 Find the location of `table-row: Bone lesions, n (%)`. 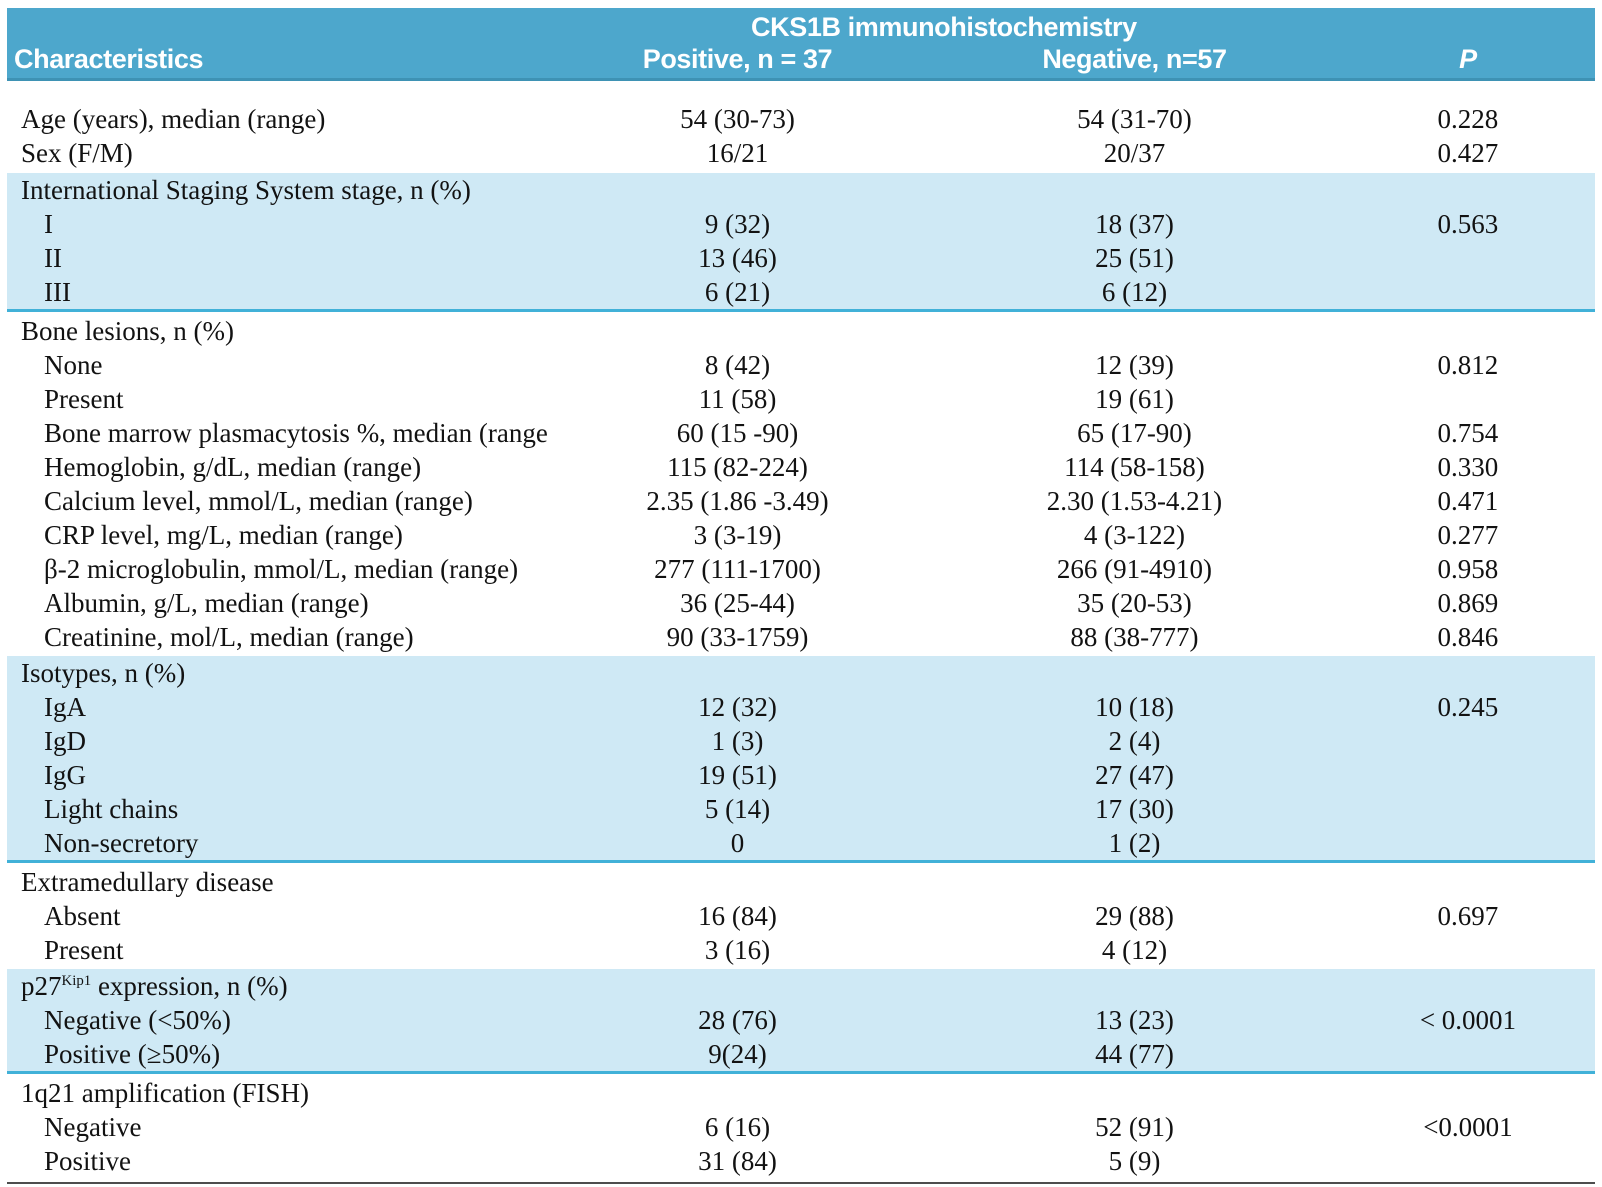

table-row: Bone lesions, n (%) is located at coordinates (801, 331).